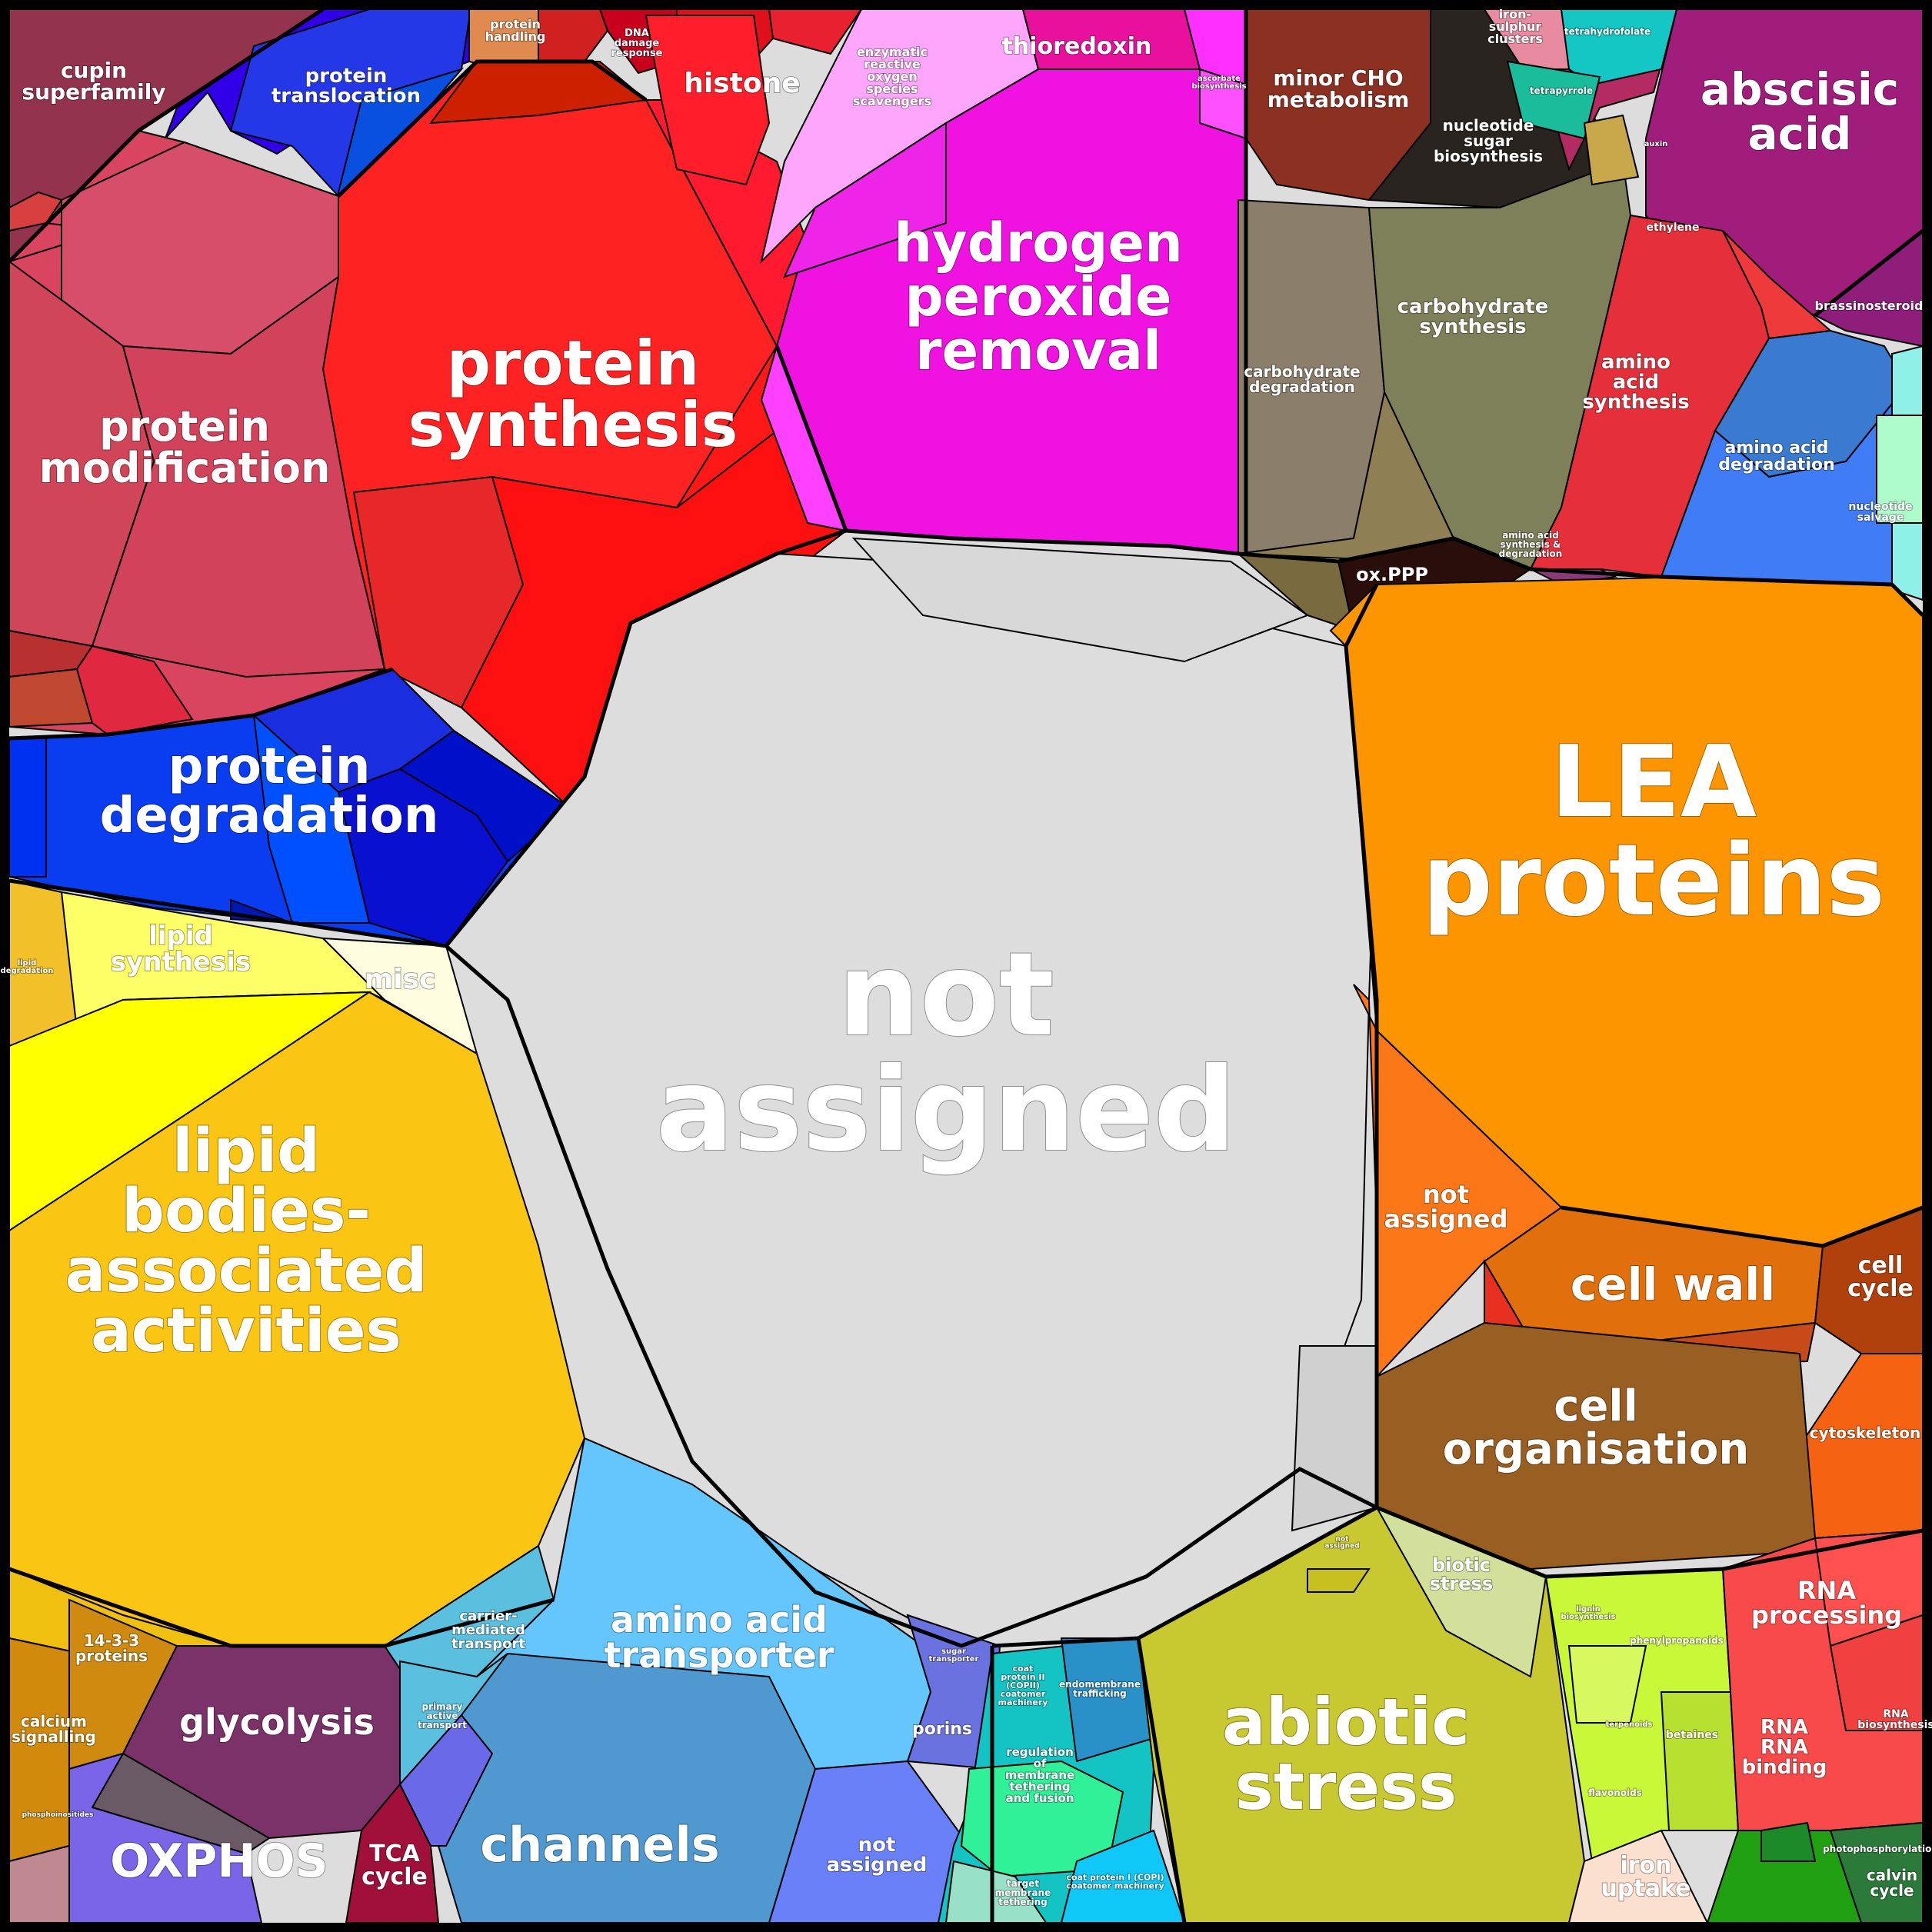  I want to click on label-regulation-membrane-tethering: regulation of membrane tethering and fusion, so click(1040, 1775).